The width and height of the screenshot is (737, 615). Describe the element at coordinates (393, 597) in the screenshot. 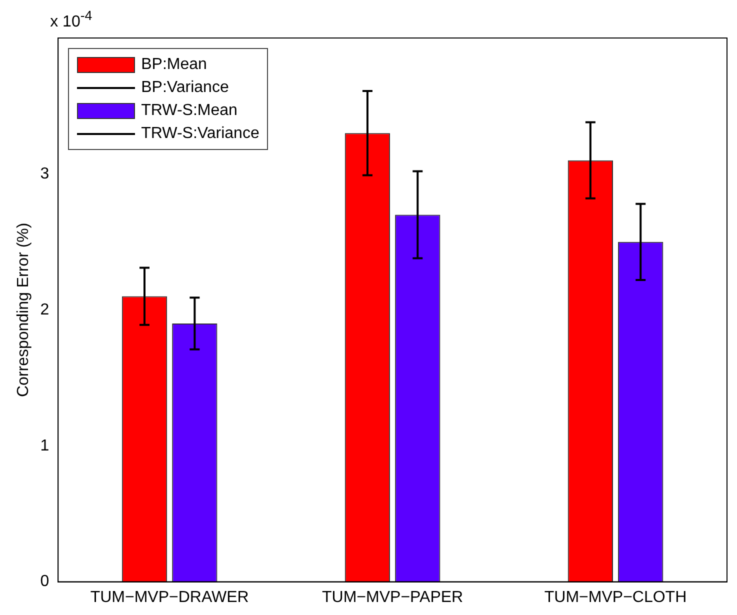

I see `x-tick-label: TUM−MVP−PAPER` at that location.